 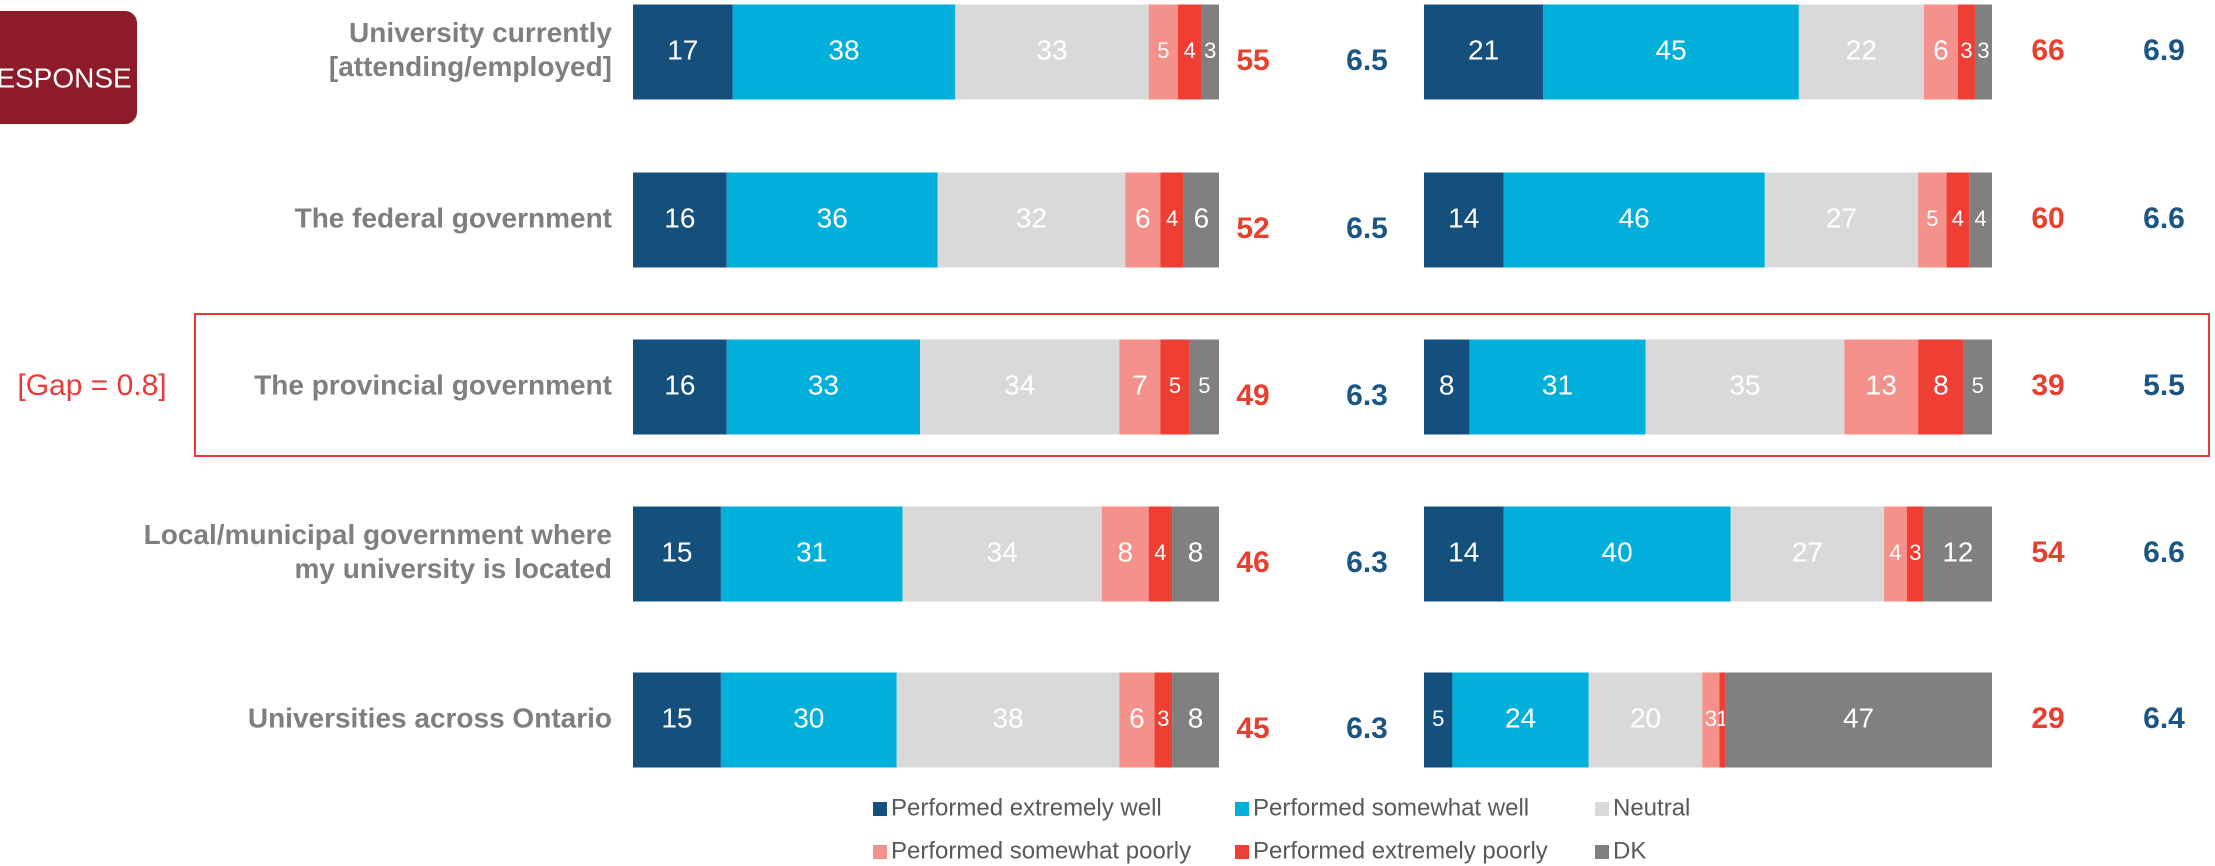 I want to click on mean-label: 5.5, so click(x=2164, y=385).